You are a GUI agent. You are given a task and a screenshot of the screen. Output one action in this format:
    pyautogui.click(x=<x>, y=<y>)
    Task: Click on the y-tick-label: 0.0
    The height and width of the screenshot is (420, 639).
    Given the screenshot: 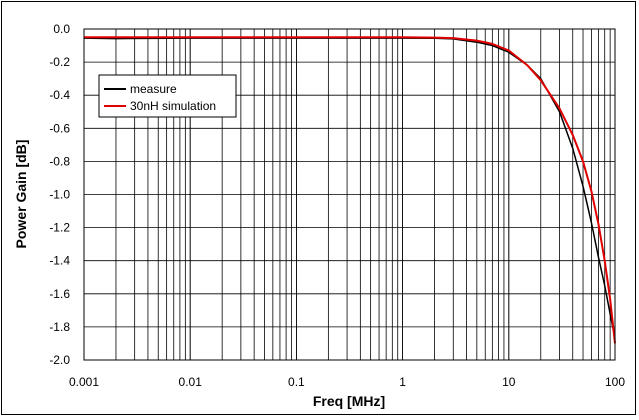 What is the action you would take?
    pyautogui.click(x=61, y=29)
    